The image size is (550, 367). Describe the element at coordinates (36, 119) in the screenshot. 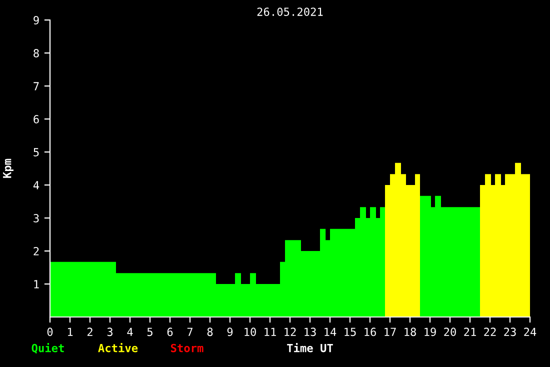

I see `y-tick-label: 6` at that location.